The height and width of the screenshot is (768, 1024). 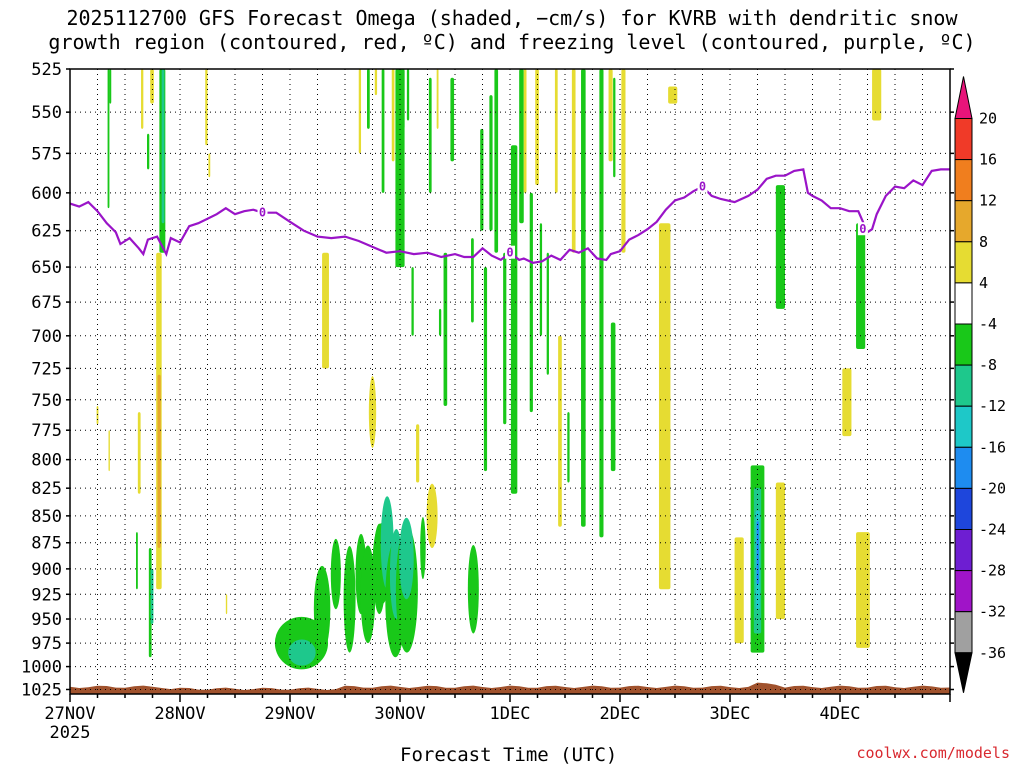 I want to click on colorbar-label: -32, so click(x=992, y=612).